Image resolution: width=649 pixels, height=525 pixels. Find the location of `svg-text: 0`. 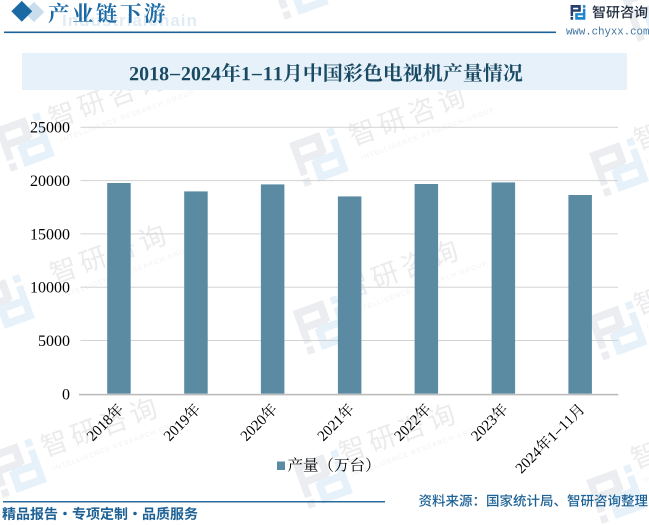

svg-text: 0 is located at coordinates (66, 395).